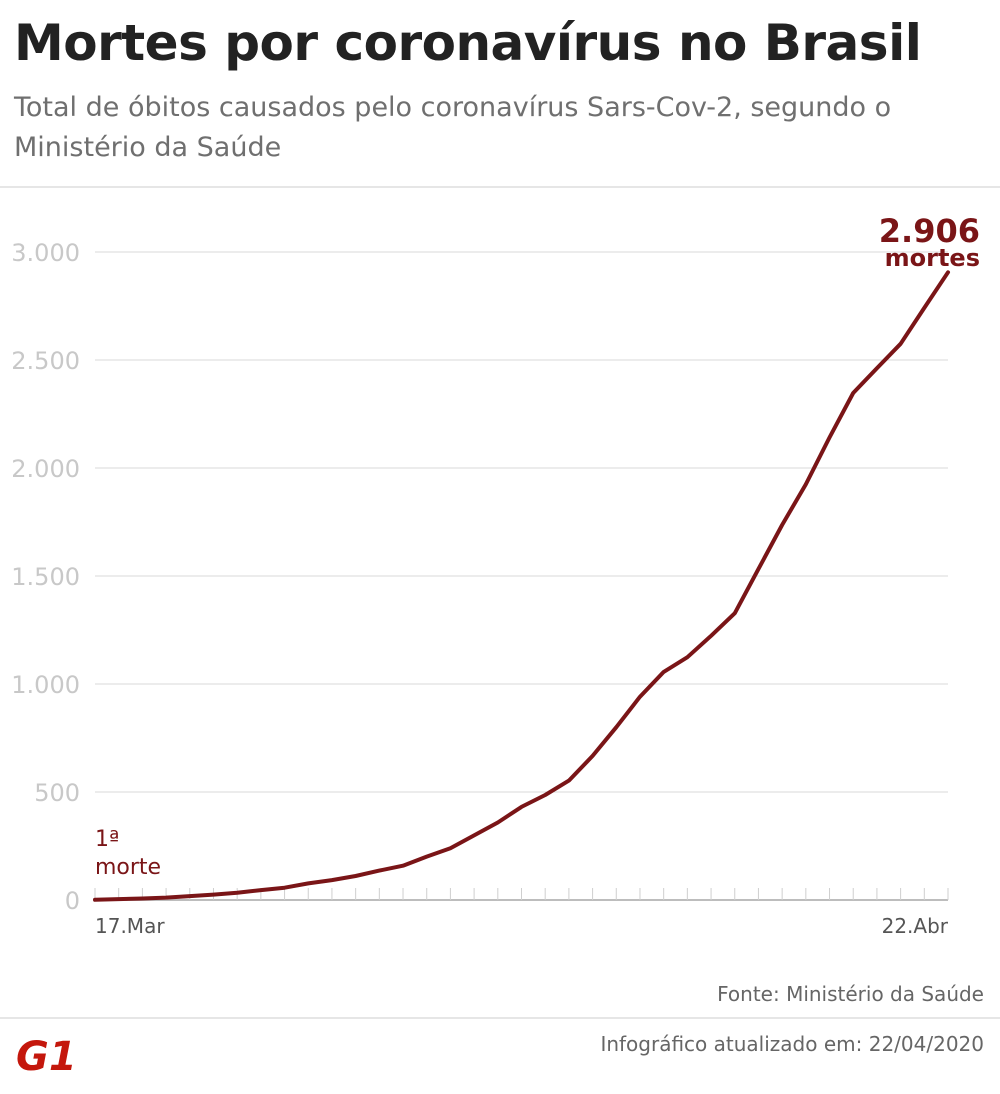  What do you see at coordinates (45, 469) in the screenshot?
I see `y-tick-label: 2.000` at bounding box center [45, 469].